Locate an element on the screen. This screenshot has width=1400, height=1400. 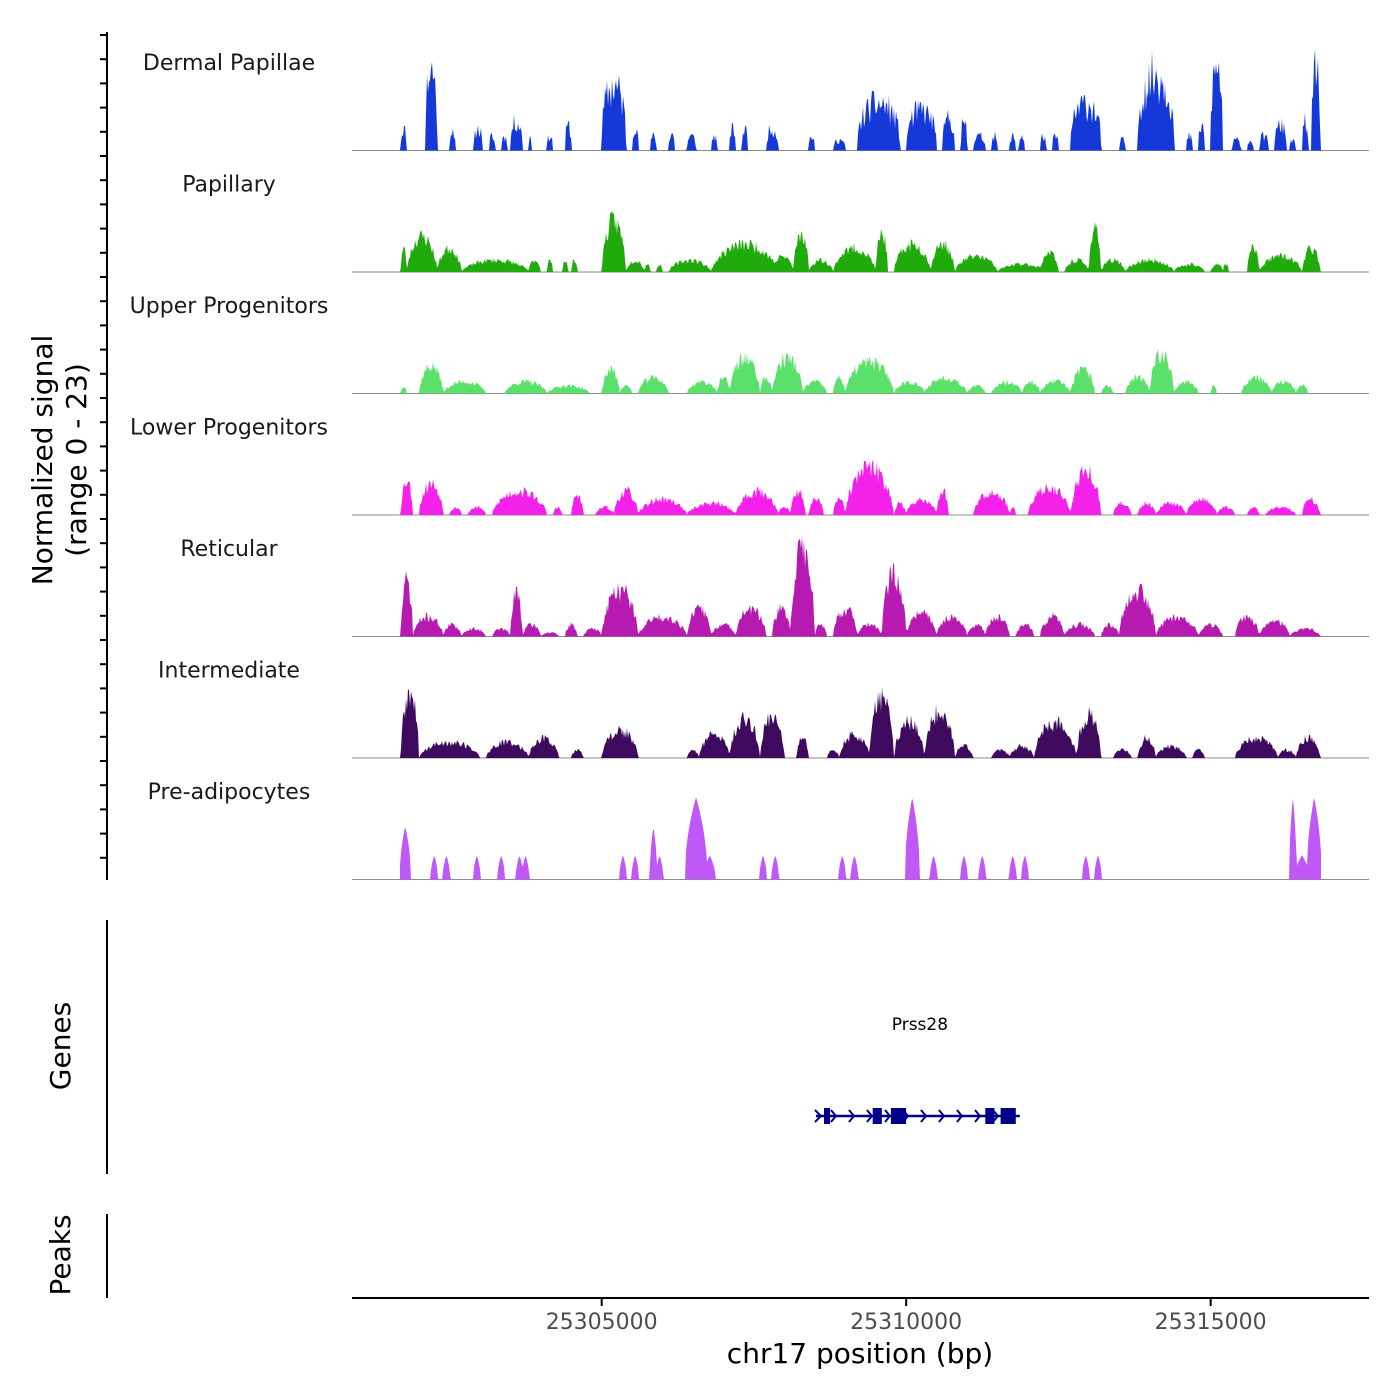
gene-track: Prss28 is located at coordinates (917, 1069).